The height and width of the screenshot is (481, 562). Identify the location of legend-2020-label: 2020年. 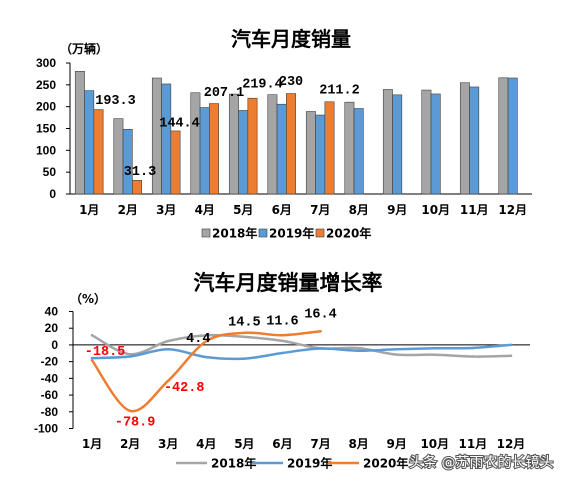
(348, 233).